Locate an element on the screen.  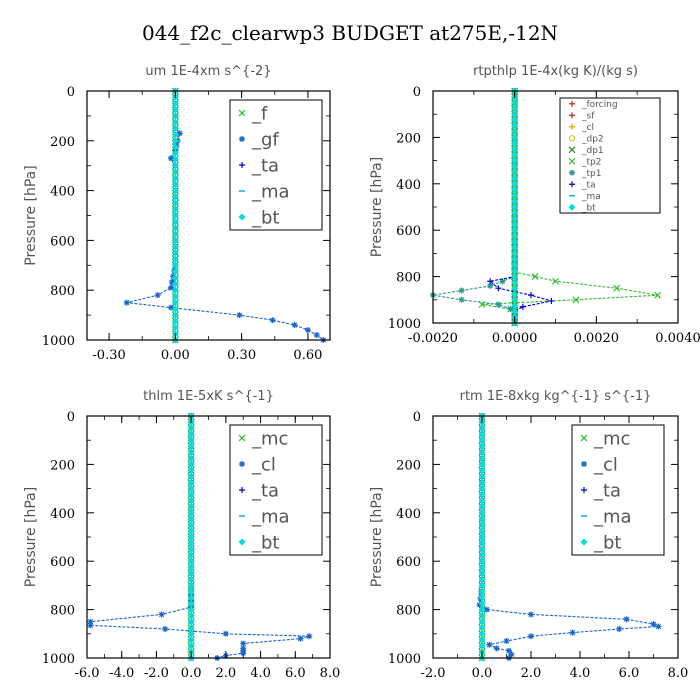
y-tick-label: 1000 is located at coordinates (58, 341).